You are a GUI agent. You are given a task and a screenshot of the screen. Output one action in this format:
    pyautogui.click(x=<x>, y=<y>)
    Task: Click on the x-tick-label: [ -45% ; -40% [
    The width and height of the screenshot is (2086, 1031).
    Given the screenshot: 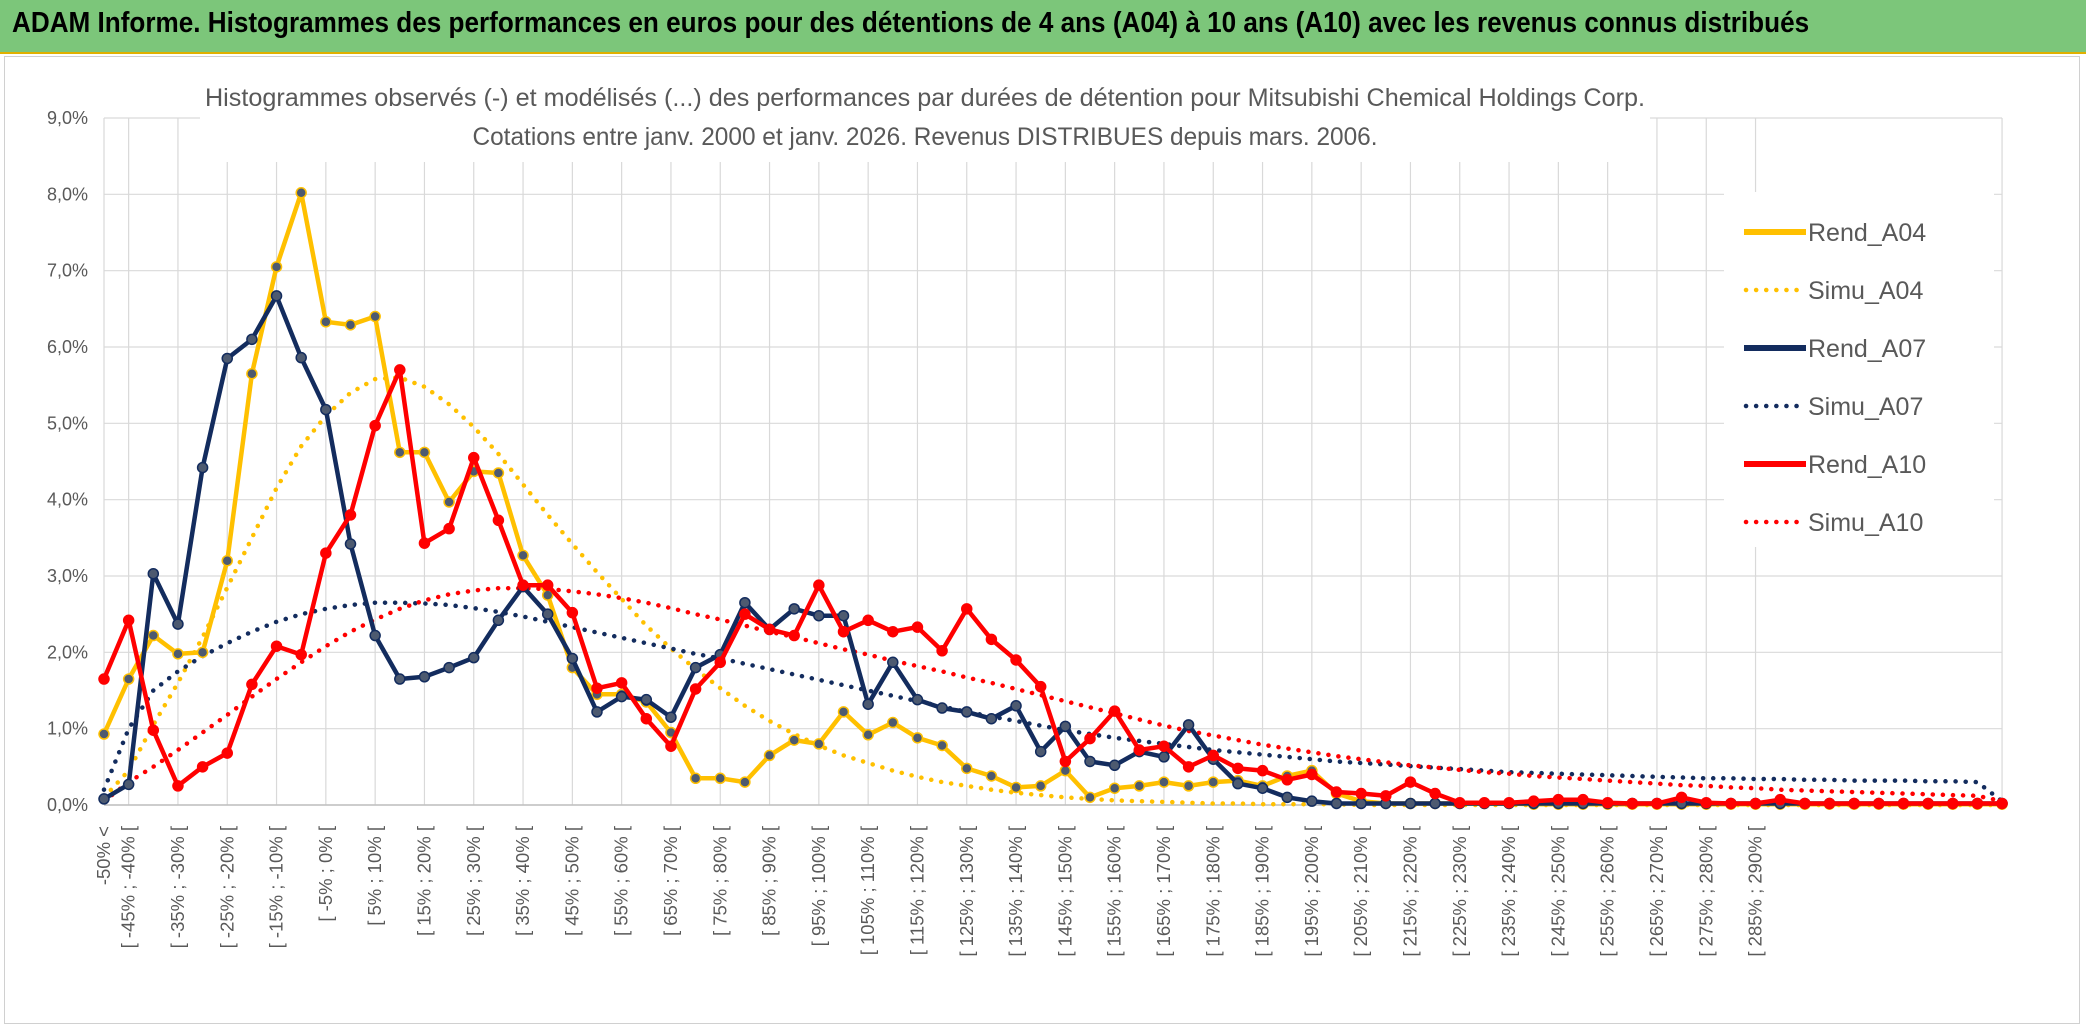 What is the action you would take?
    pyautogui.click(x=128, y=887)
    